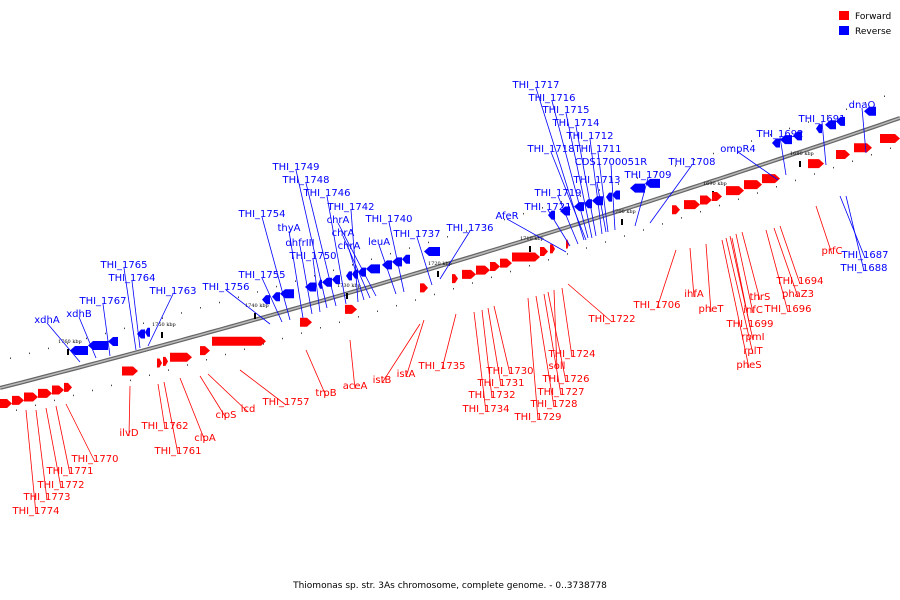  Describe the element at coordinates (862, 105) in the screenshot. I see `gene-label: dnaQ` at that location.